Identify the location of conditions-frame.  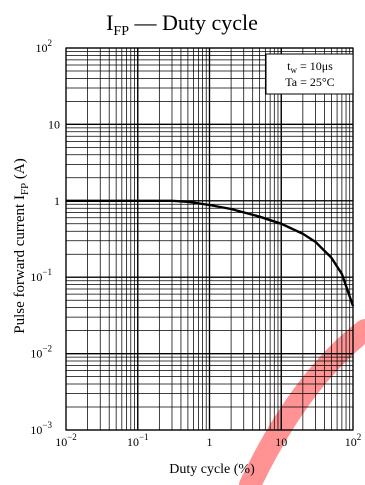
(309, 74).